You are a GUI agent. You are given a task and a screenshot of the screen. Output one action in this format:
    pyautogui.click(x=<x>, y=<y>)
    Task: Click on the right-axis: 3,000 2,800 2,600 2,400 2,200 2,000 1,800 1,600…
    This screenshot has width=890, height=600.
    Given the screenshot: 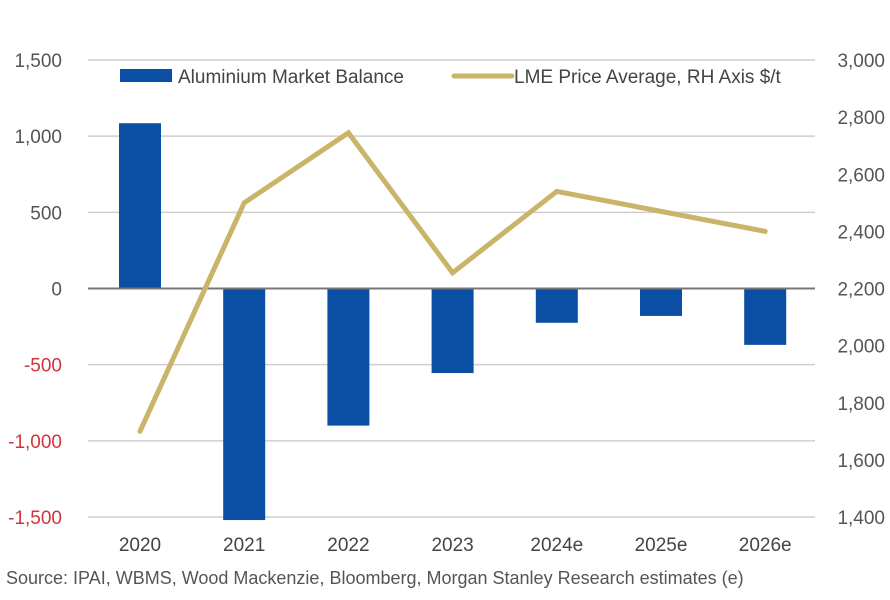 What is the action you would take?
    pyautogui.click(x=861, y=290)
    